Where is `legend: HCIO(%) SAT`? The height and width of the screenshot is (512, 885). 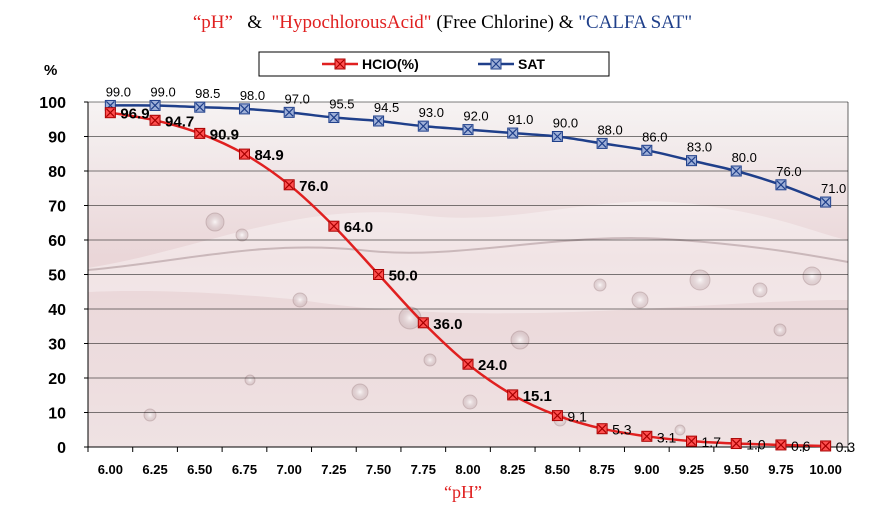
legend: HCIO(%) SAT is located at coordinates (434, 64).